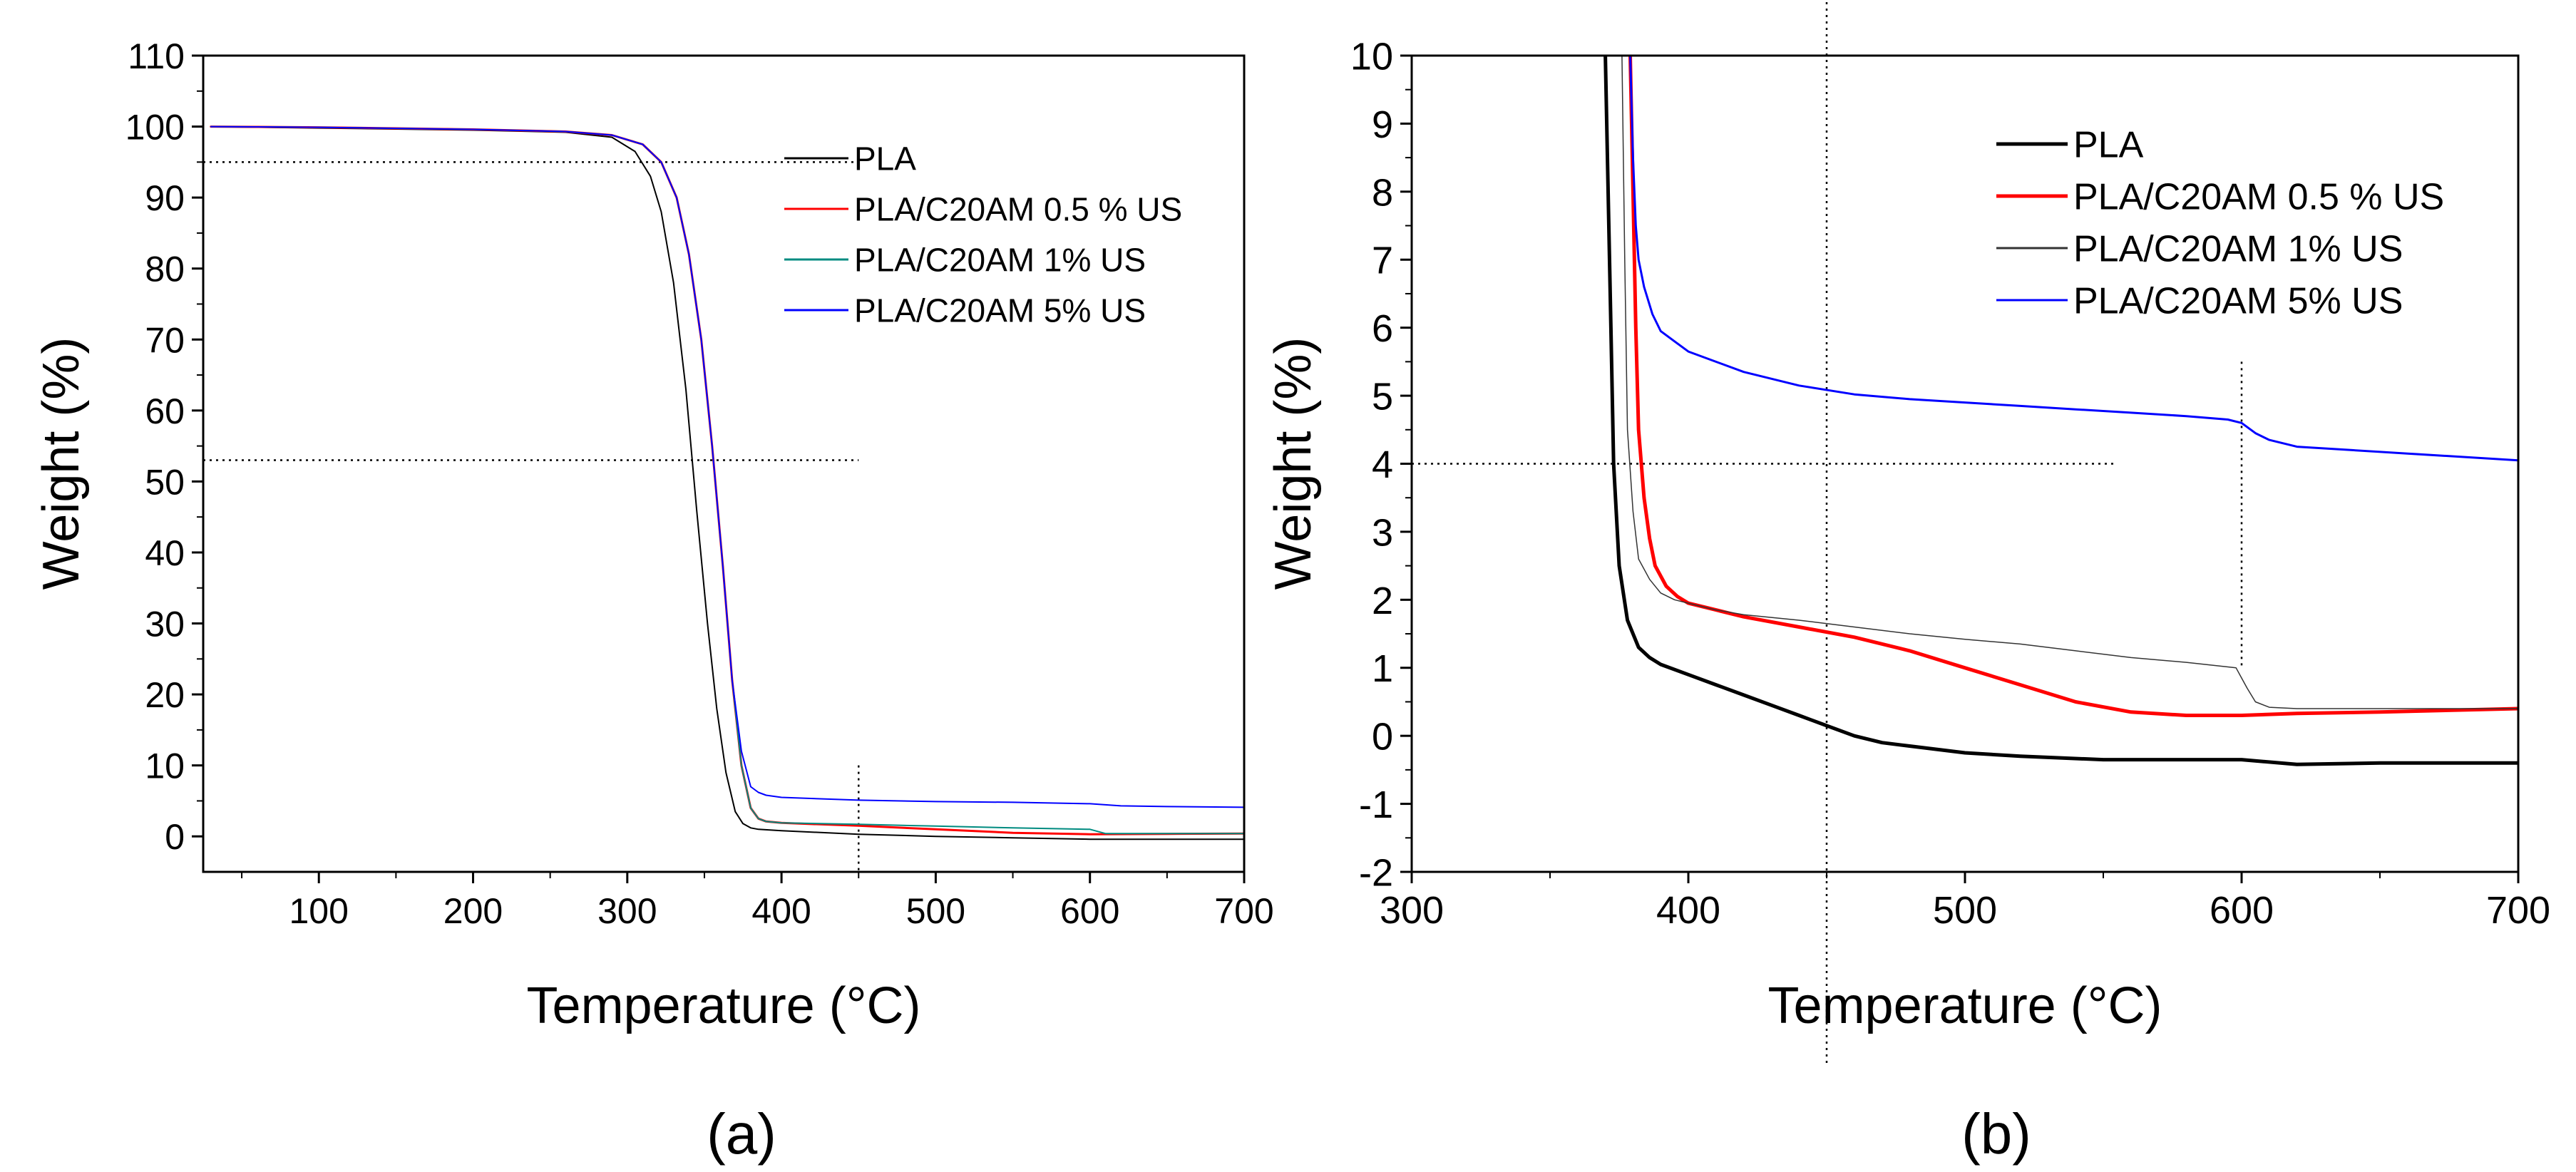 The image size is (2576, 1172). Describe the element at coordinates (1965, 1005) in the screenshot. I see `x-axis-label-b: Temperature (°C)` at that location.